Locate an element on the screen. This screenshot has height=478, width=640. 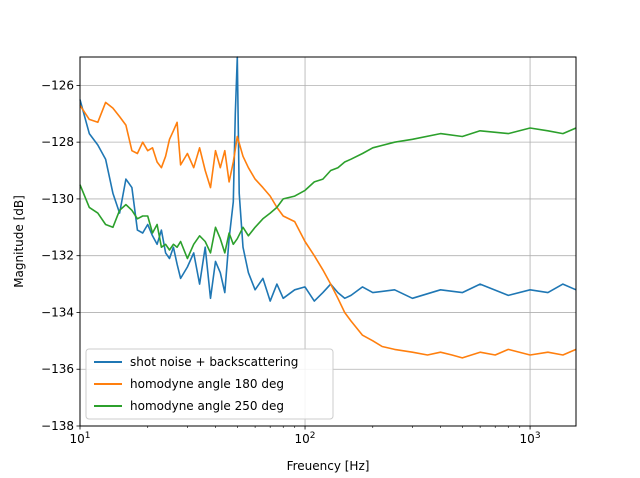
legend-box is located at coordinates (209, 384).